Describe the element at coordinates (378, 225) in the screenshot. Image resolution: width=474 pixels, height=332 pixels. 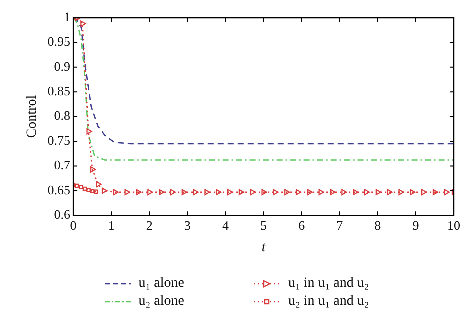
I see `x-tick-label: 8` at that location.